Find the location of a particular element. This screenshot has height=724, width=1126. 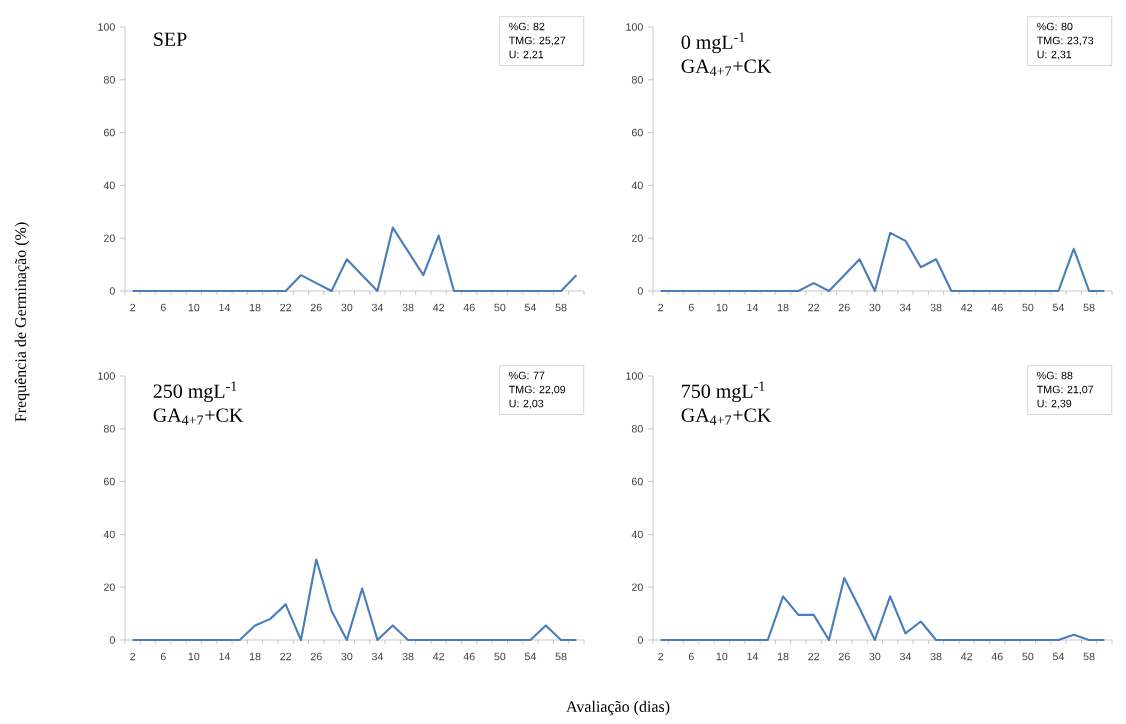

annotation: U: 2,03 is located at coordinates (526, 404).